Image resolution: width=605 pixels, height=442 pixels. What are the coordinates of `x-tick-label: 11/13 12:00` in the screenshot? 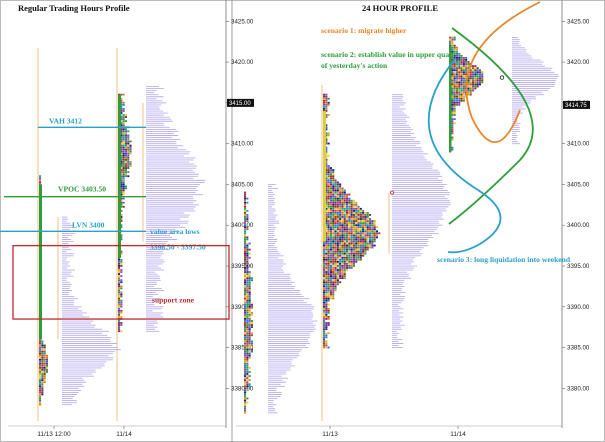 It's located at (54, 434).